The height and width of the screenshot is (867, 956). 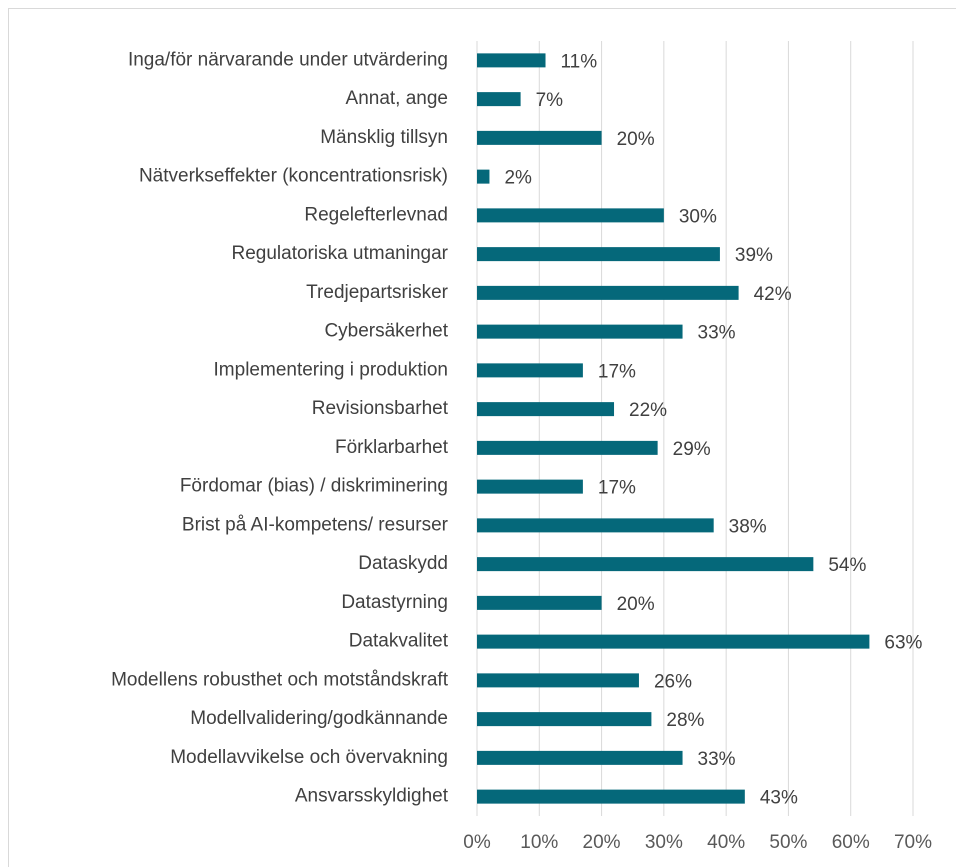 I want to click on x-tick-label: 10%, so click(x=539, y=842).